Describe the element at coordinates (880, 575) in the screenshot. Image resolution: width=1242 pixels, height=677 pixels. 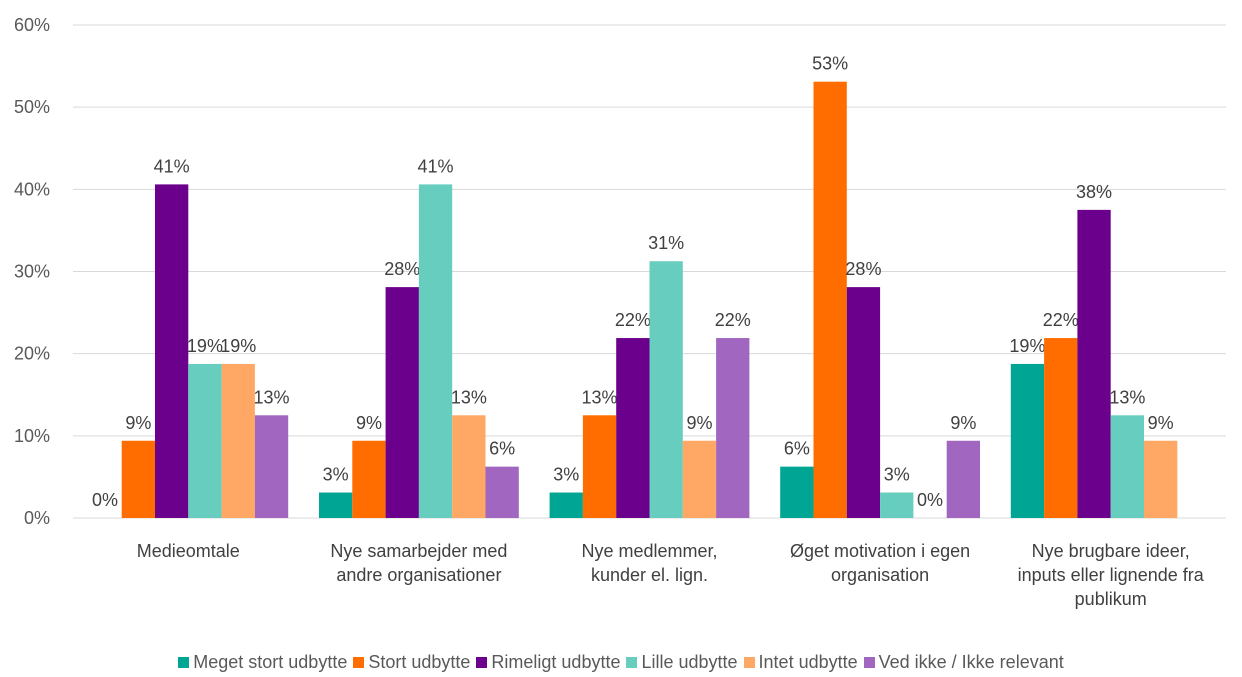
I see `x-category-label-line: organisation` at that location.